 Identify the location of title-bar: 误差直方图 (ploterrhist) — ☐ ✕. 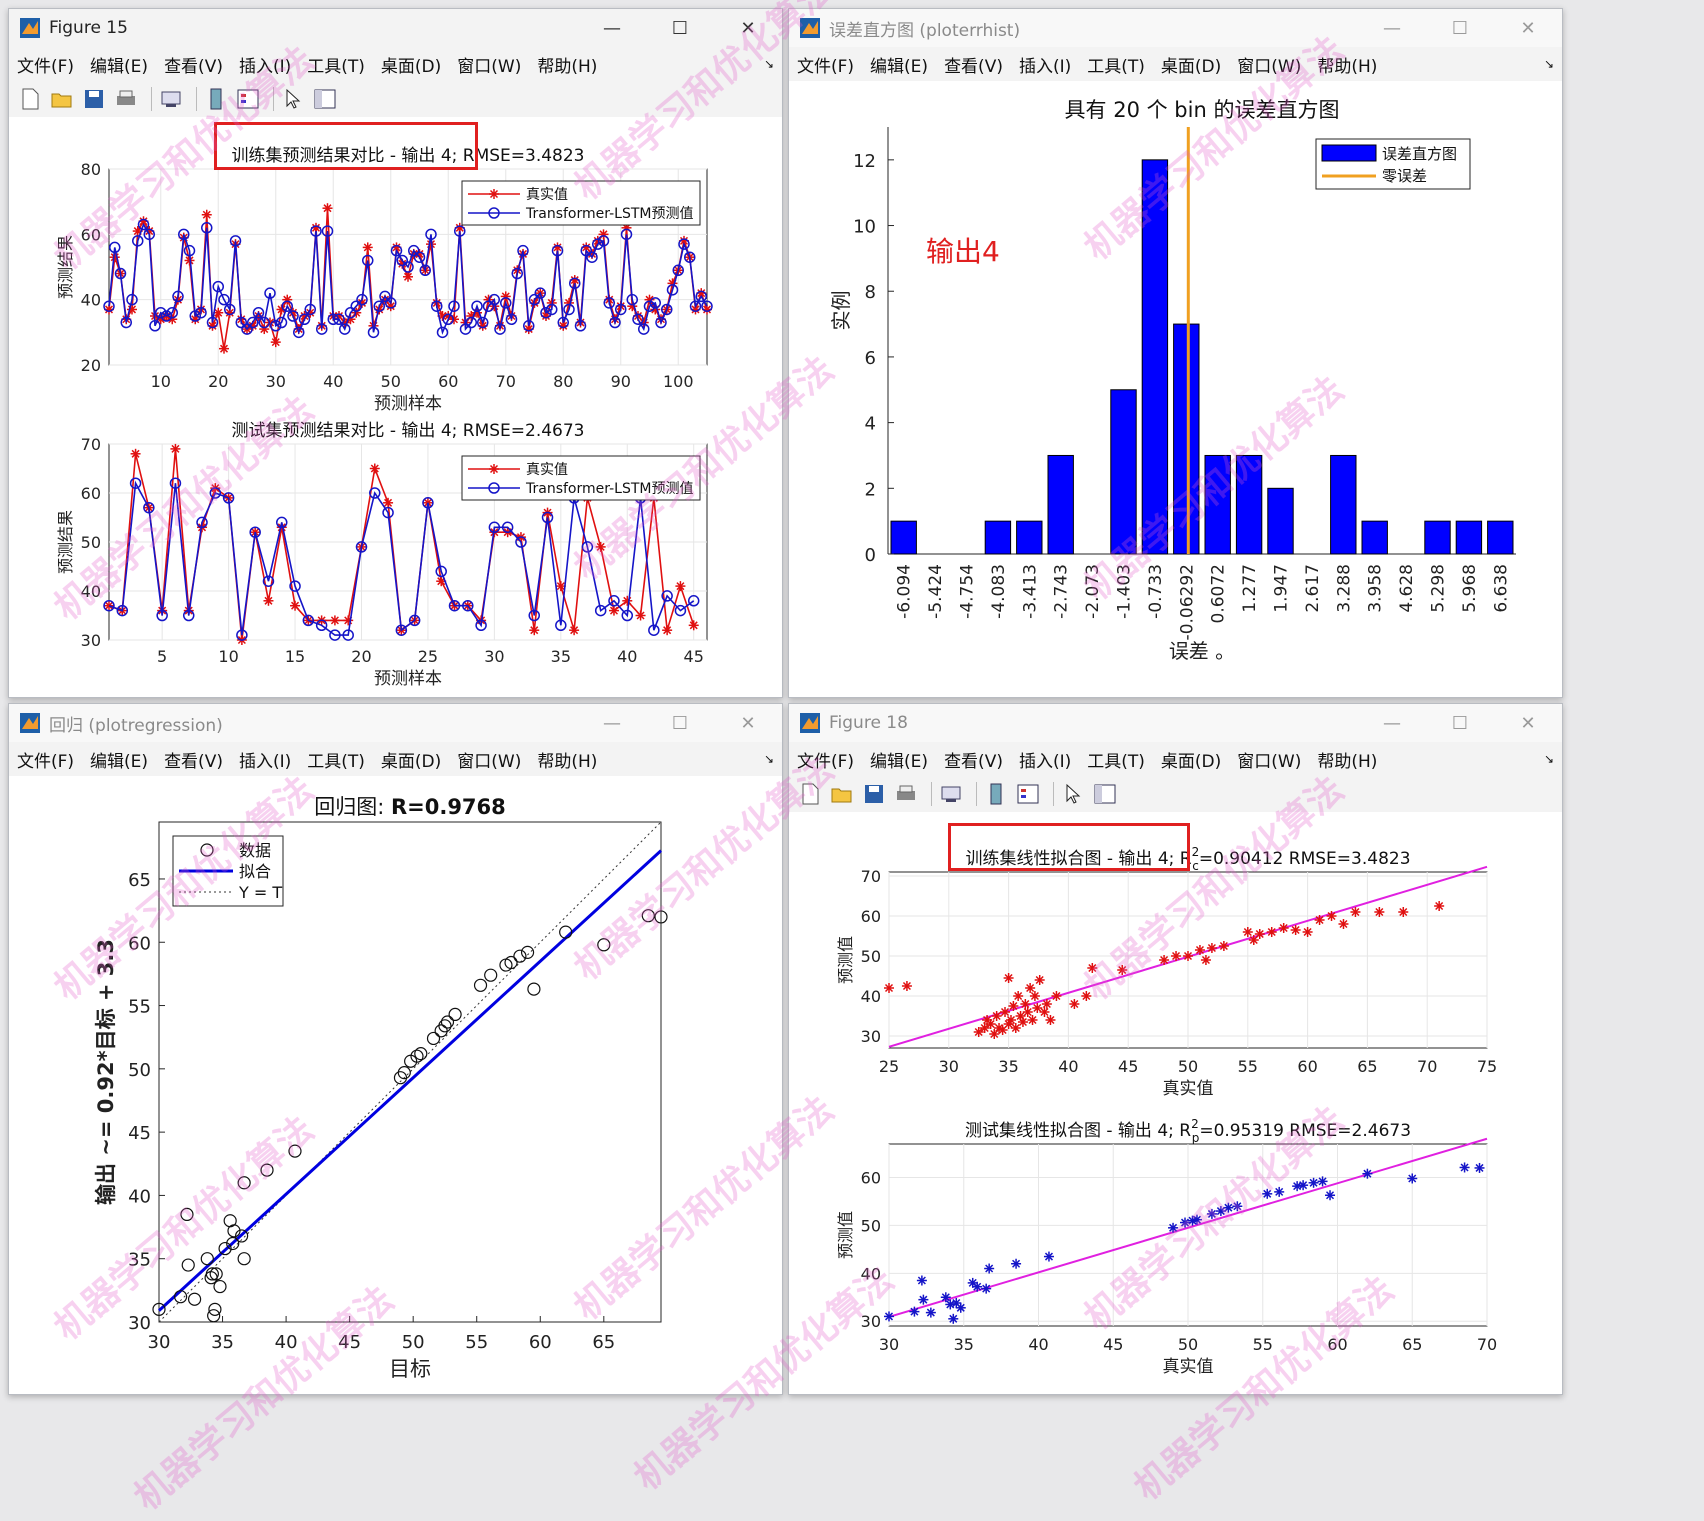
(1175, 28).